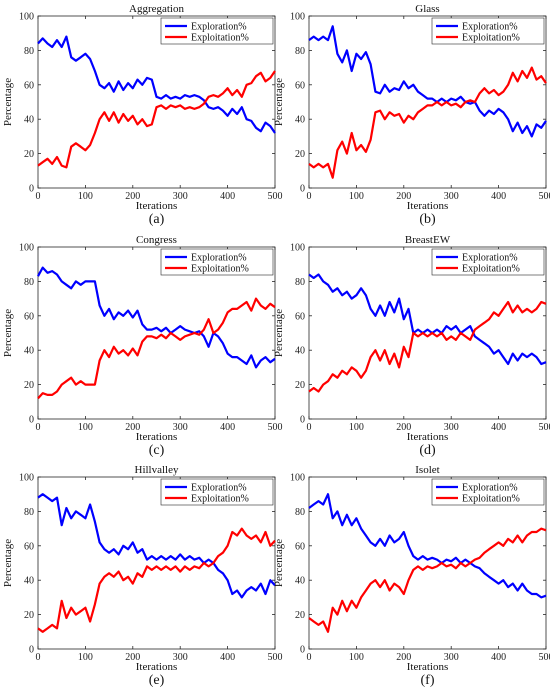  I want to click on panel-label: (e), so click(157, 680).